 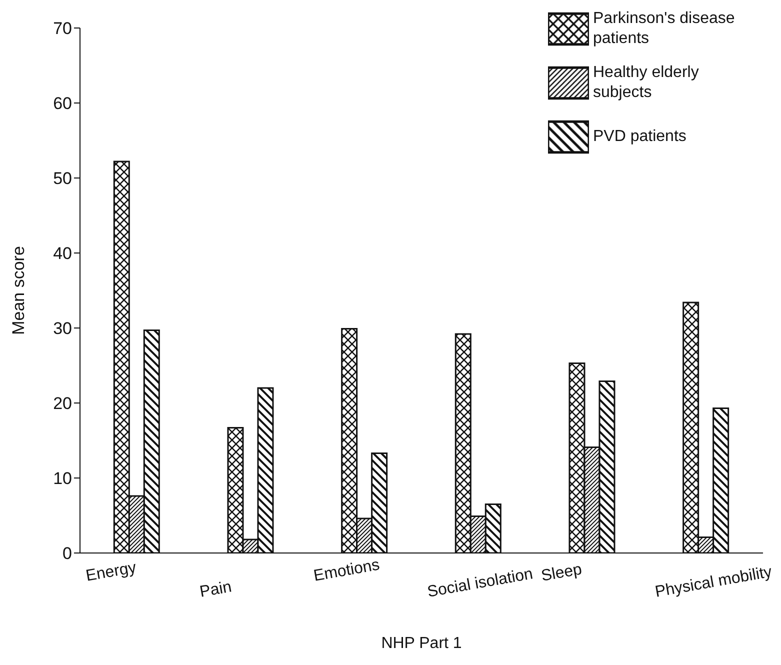 What do you see at coordinates (62, 328) in the screenshot?
I see `y-tick-label: 30` at bounding box center [62, 328].